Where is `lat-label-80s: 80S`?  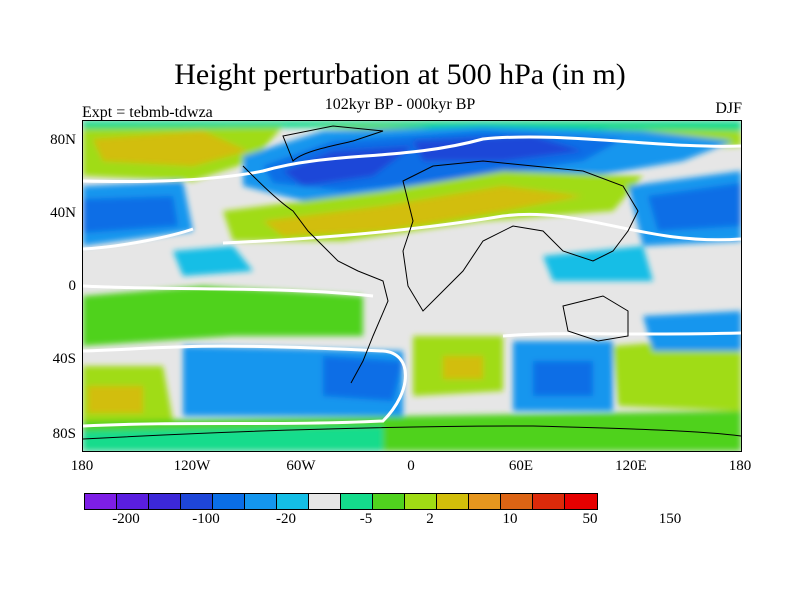
lat-label-80s: 80S is located at coordinates (64, 434).